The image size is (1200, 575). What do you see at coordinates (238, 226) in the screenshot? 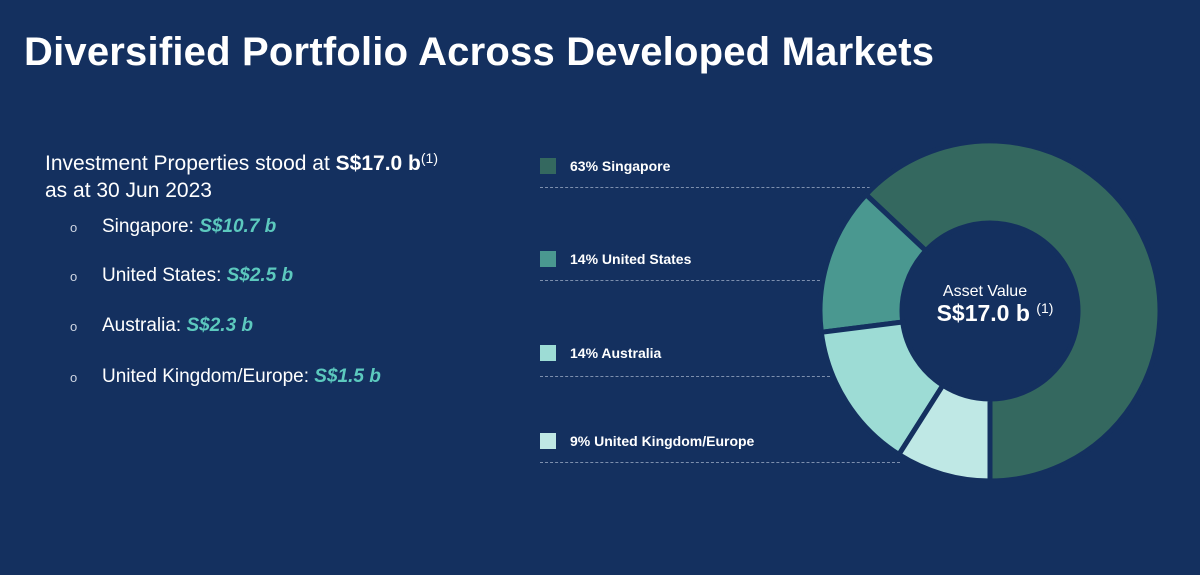
I see `list-item-value: S$10.7 b` at bounding box center [238, 226].